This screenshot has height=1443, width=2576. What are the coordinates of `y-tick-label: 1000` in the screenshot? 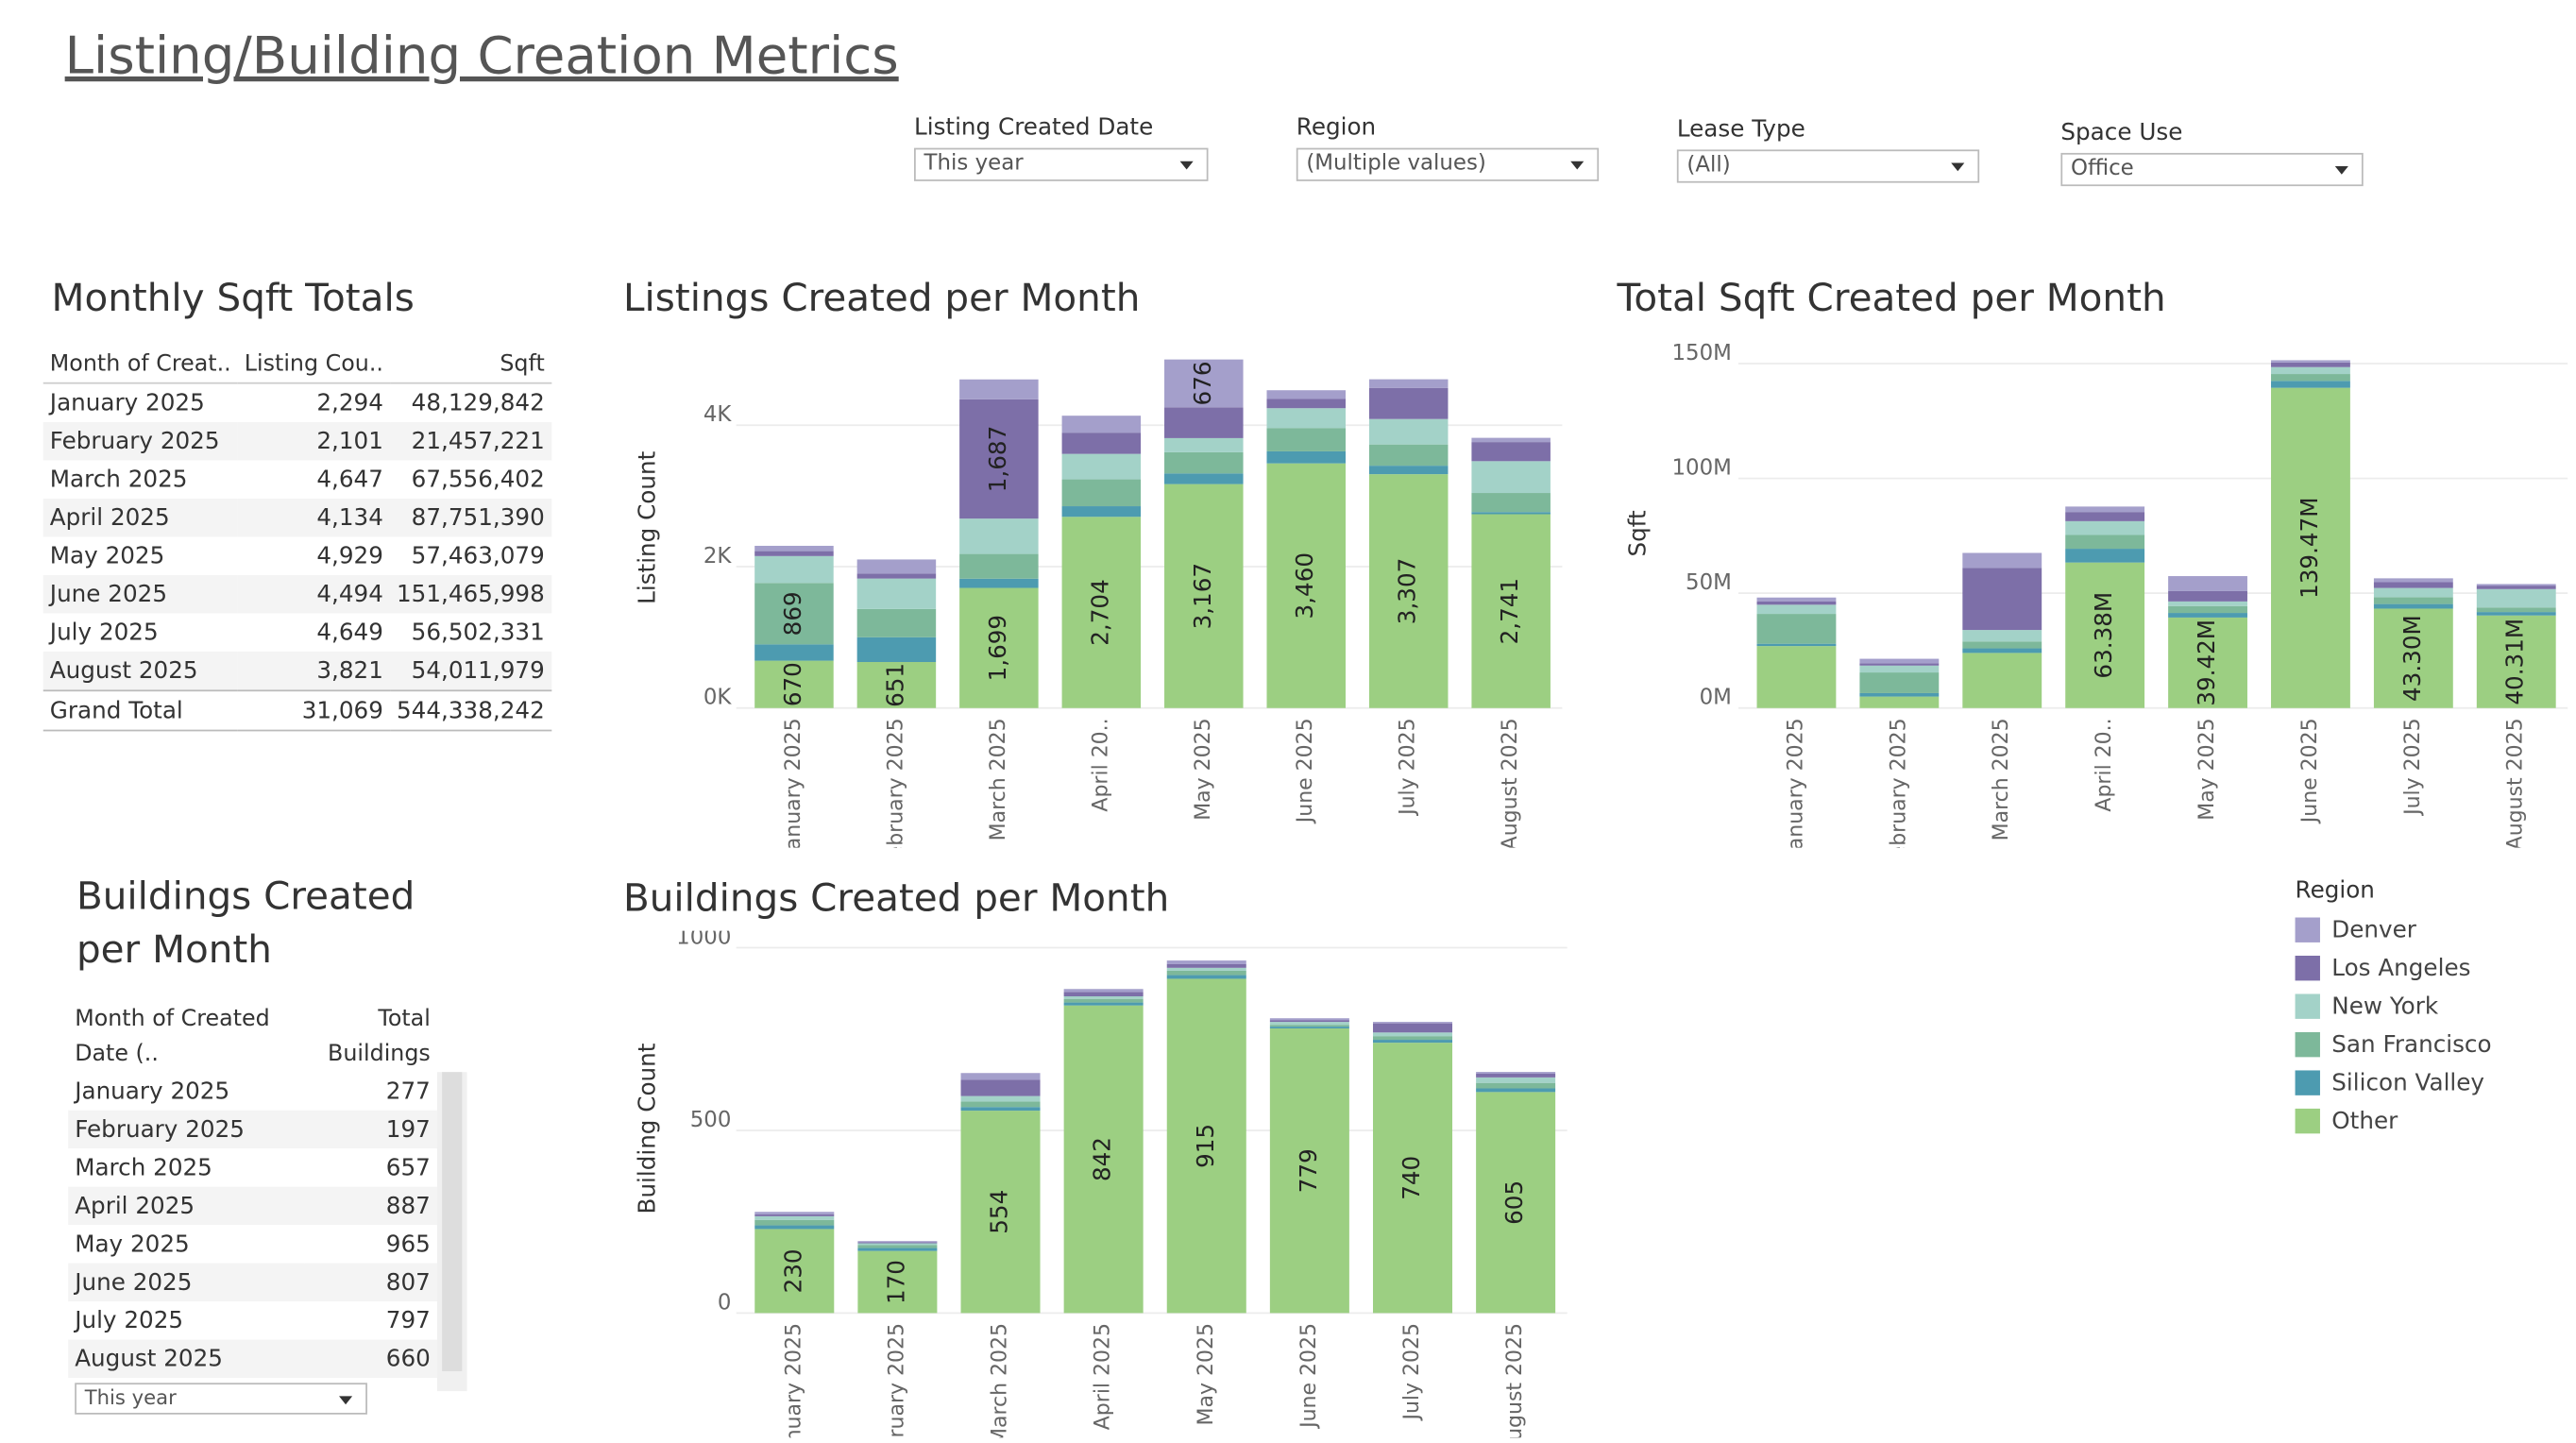 It's located at (703, 940).